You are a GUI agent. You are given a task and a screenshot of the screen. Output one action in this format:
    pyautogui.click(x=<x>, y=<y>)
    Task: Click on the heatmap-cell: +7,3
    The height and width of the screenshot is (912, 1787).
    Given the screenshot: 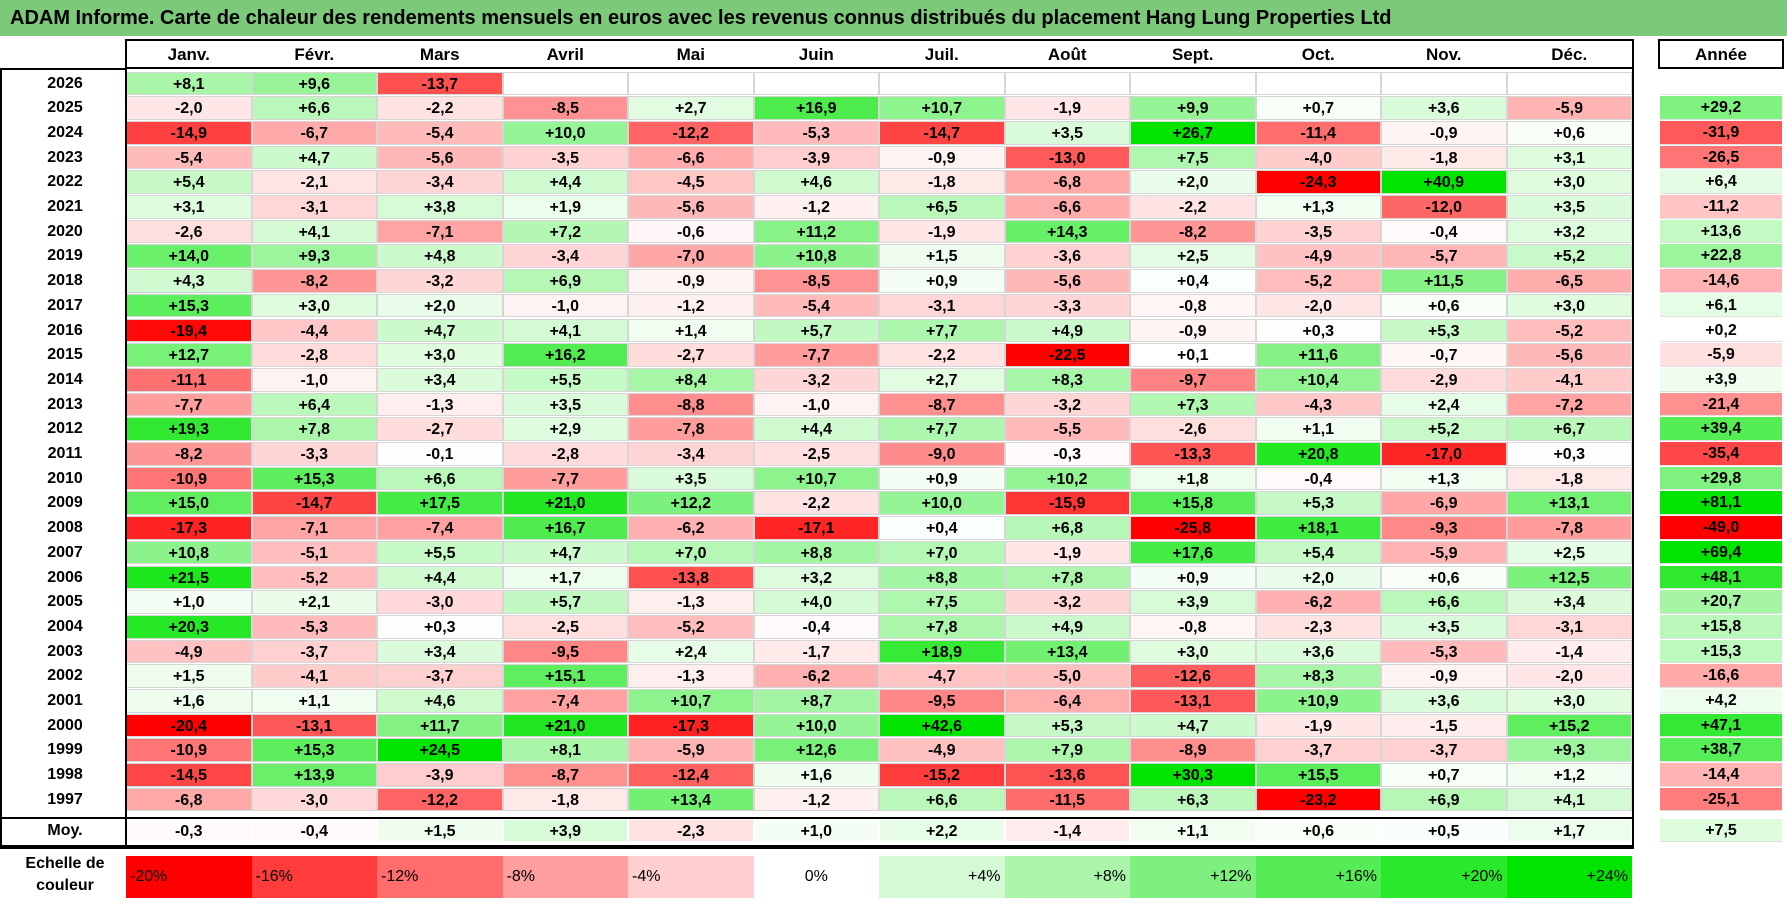 What is the action you would take?
    pyautogui.click(x=1193, y=404)
    